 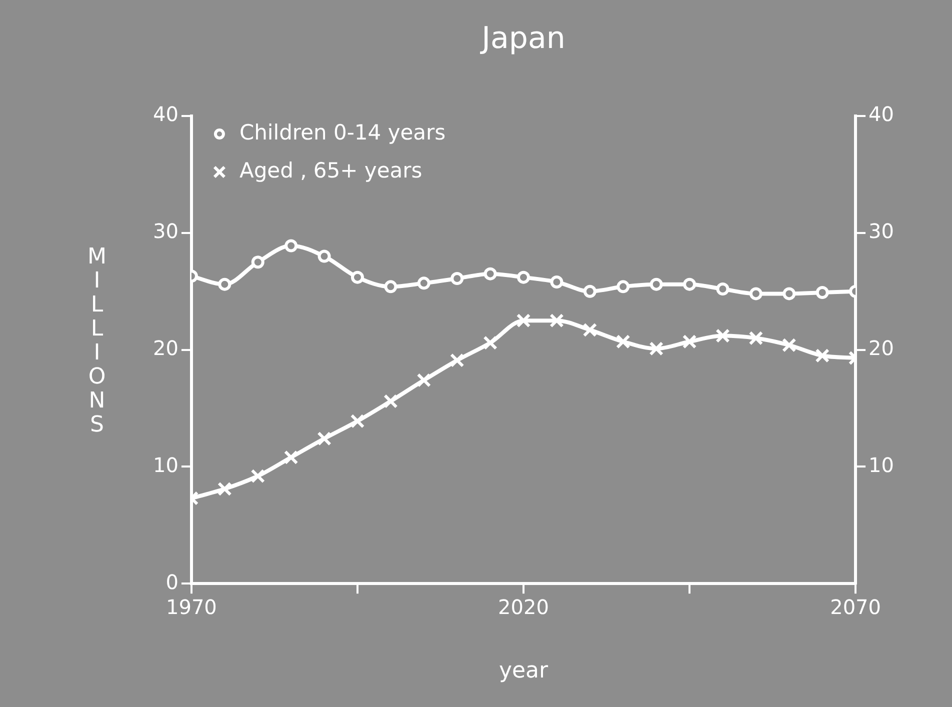 What do you see at coordinates (881, 231) in the screenshot?
I see `y2-tick-label: 30` at bounding box center [881, 231].